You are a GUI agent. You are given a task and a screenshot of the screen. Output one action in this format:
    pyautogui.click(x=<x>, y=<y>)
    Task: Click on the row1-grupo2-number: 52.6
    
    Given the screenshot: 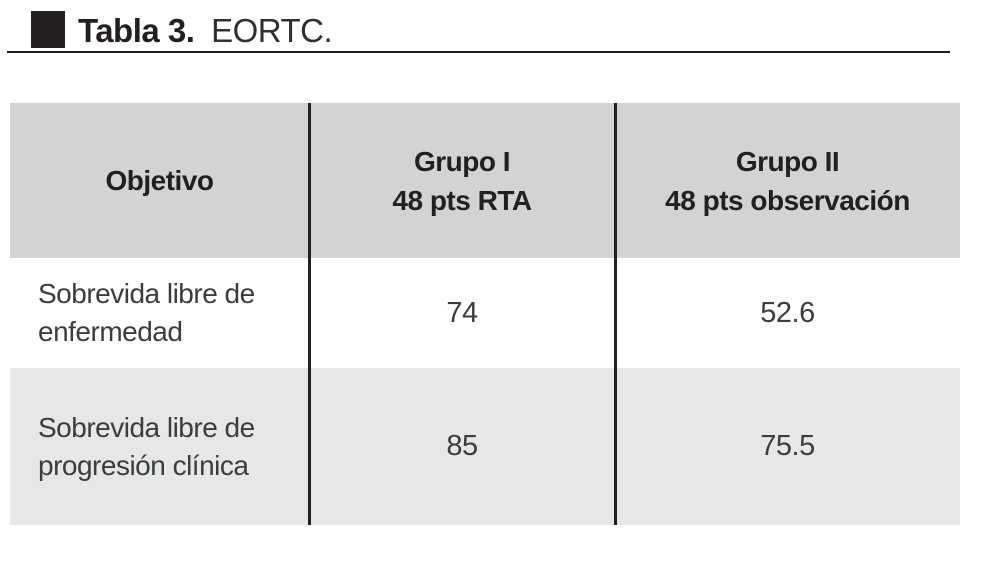 What is the action you would take?
    pyautogui.click(x=787, y=312)
    